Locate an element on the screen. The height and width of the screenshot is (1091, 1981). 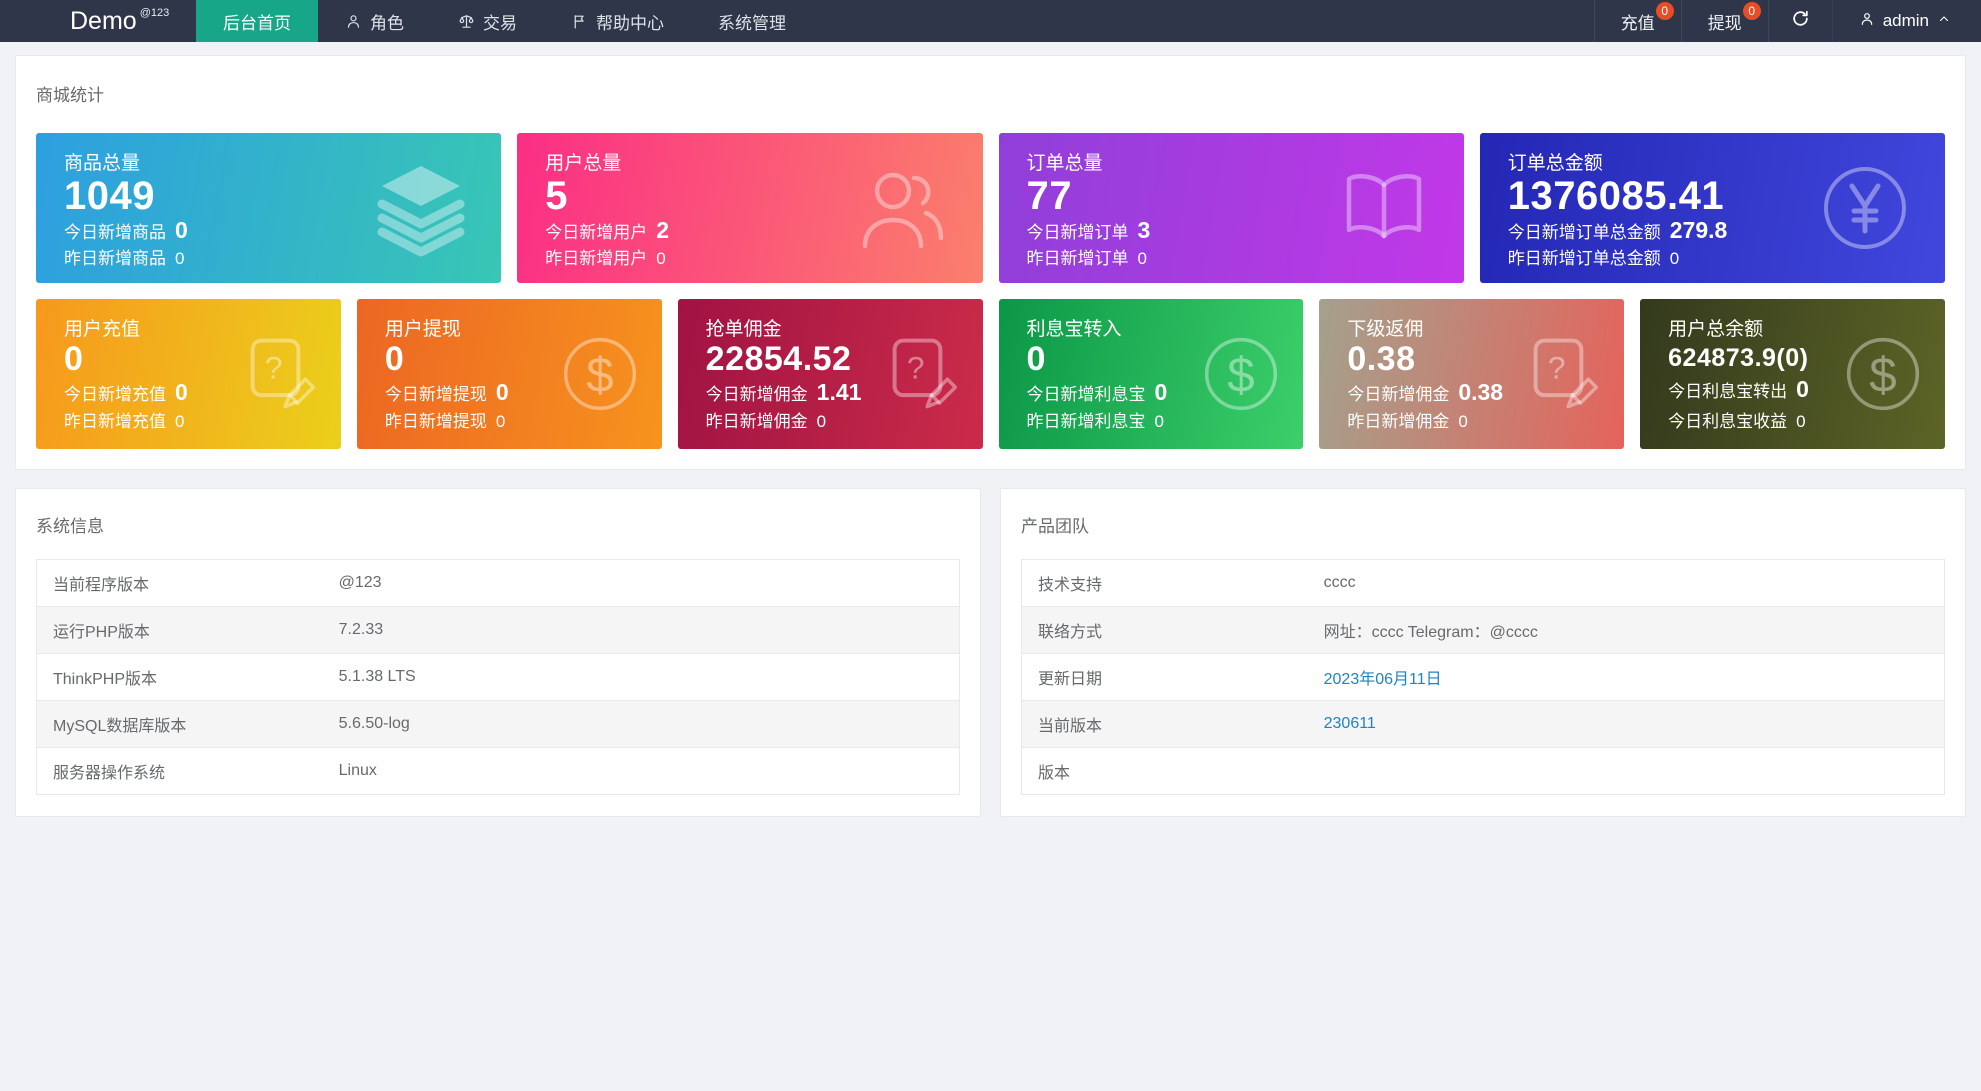
row-label: 运行PHP版本 is located at coordinates (101, 632).